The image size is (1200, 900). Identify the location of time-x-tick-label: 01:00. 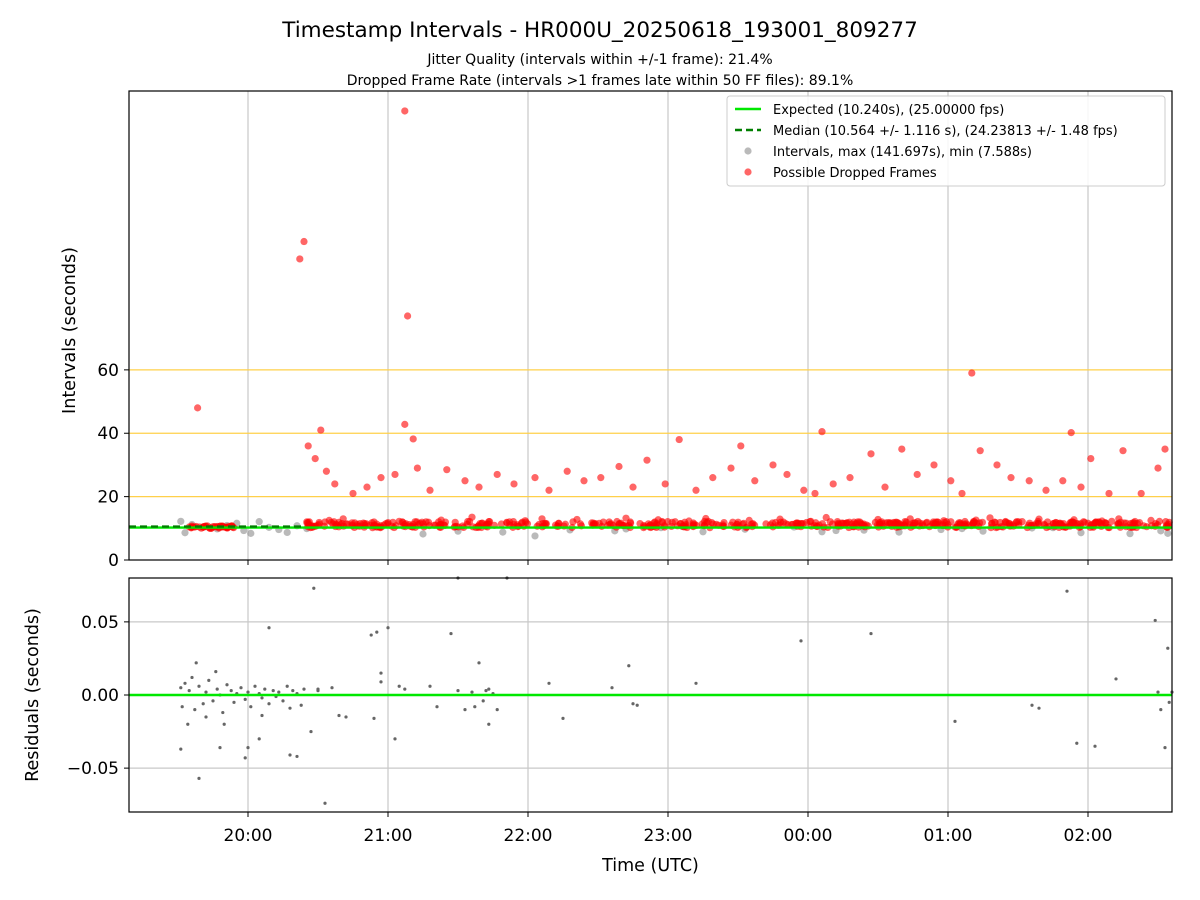
(948, 836).